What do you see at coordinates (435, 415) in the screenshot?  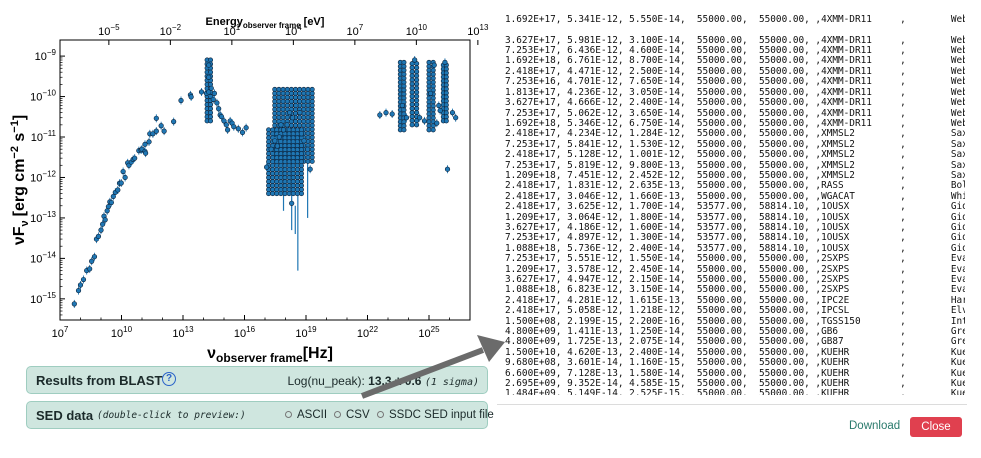 I see `format-option-ssdc: SSDC SED input file` at bounding box center [435, 415].